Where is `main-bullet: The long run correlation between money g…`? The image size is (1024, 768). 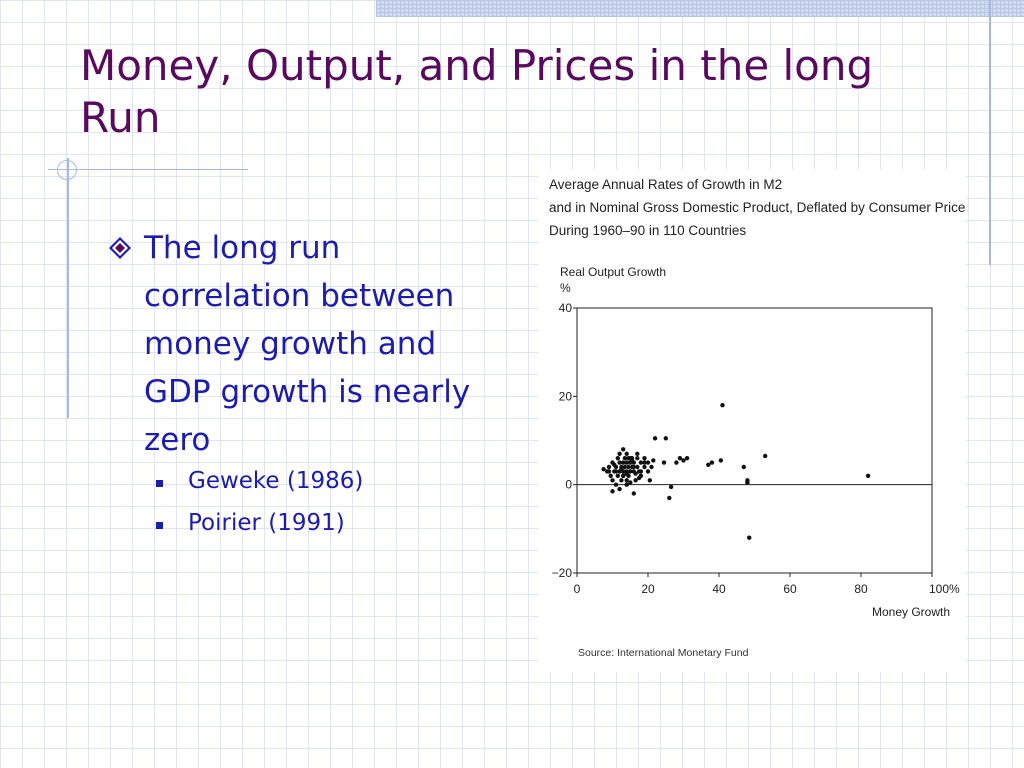 main-bullet: The long run correlation between money g… is located at coordinates (305, 344).